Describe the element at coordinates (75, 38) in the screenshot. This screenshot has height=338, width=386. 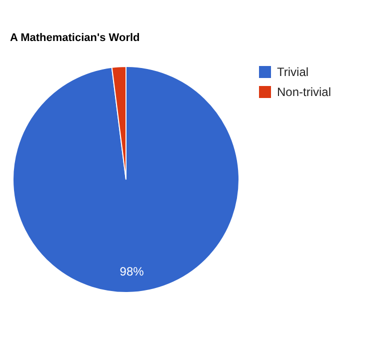
I see `chart-title: A Mathematician's World` at that location.